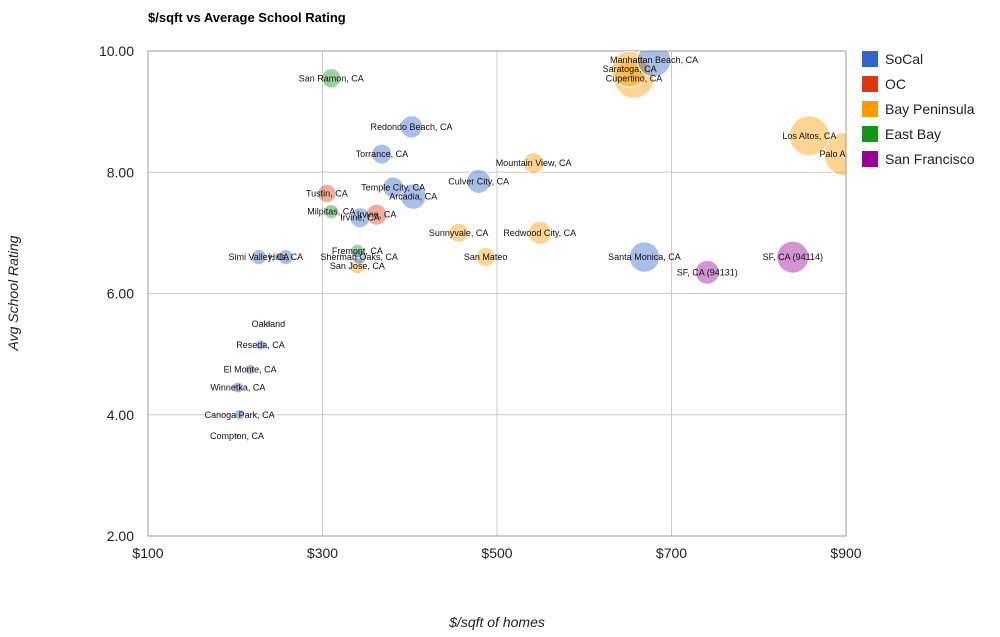  What do you see at coordinates (671, 553) in the screenshot?
I see `x-tick-label: $700` at bounding box center [671, 553].